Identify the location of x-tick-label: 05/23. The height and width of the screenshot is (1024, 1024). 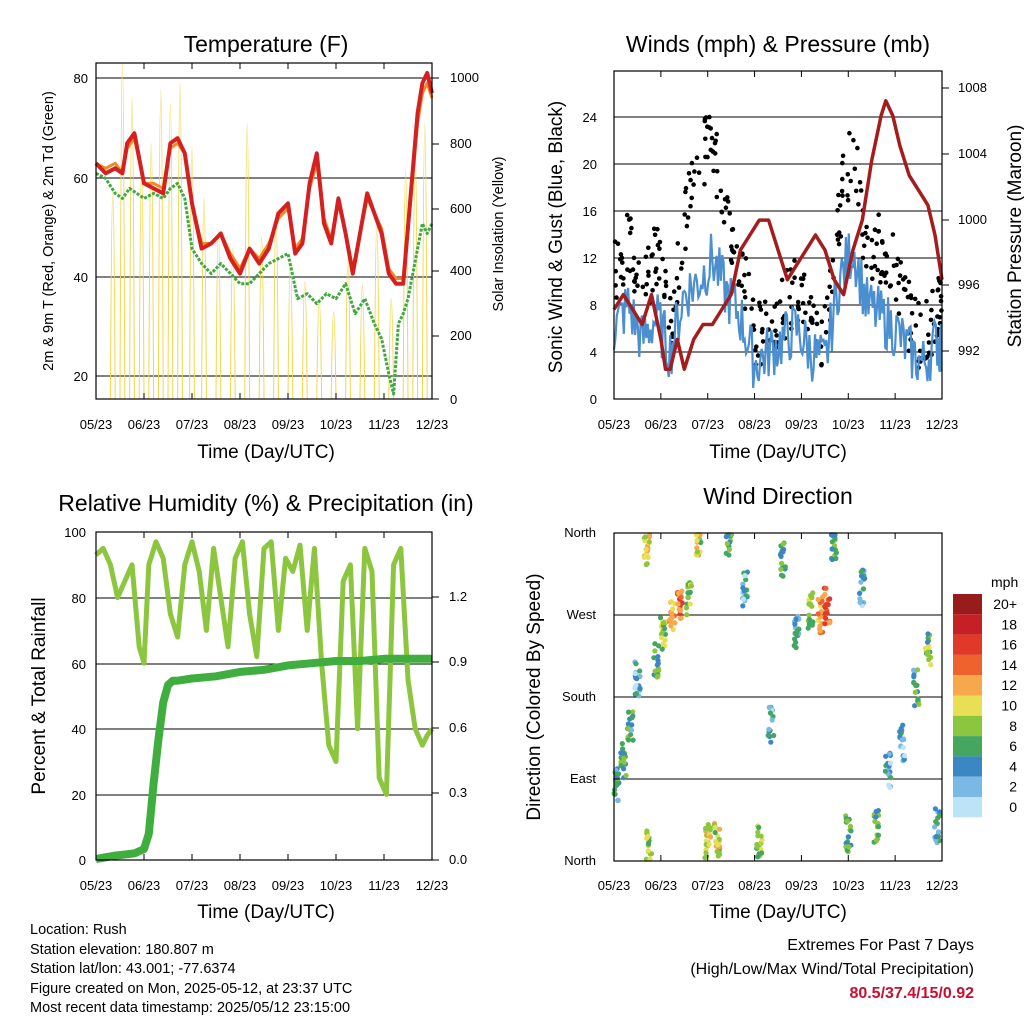
(96, 885).